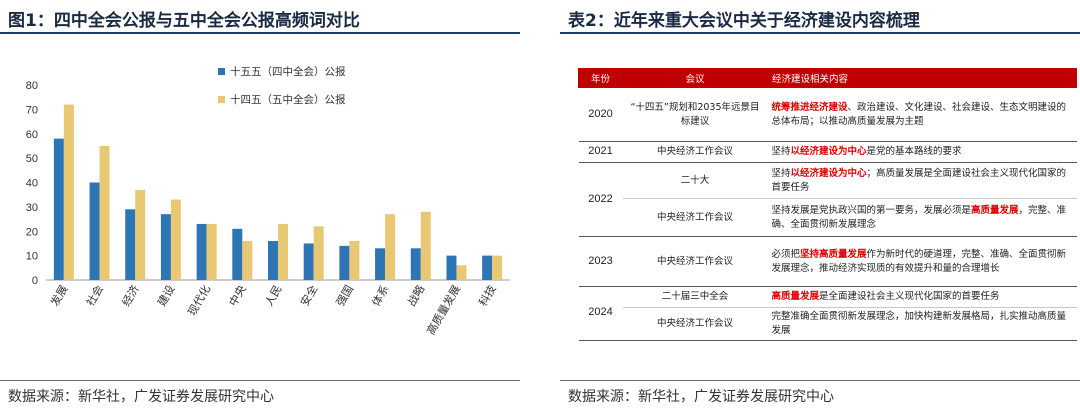  I want to click on content-text: ；高质量发展是全面建设社会主义现代化国家的首要任务, so click(919, 180).